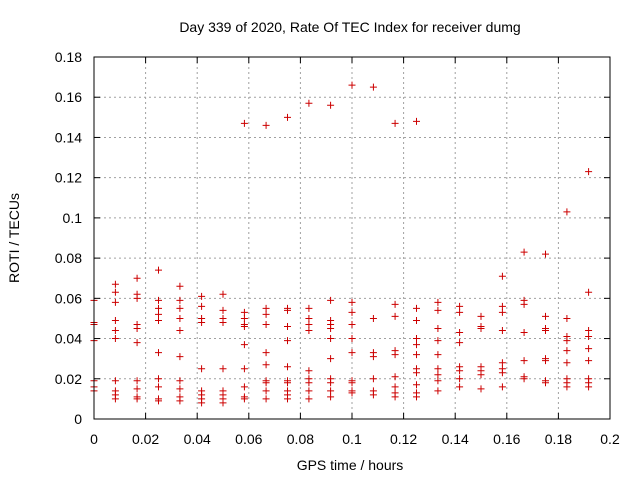  I want to click on y-tick-label: 0.1, so click(73, 218).